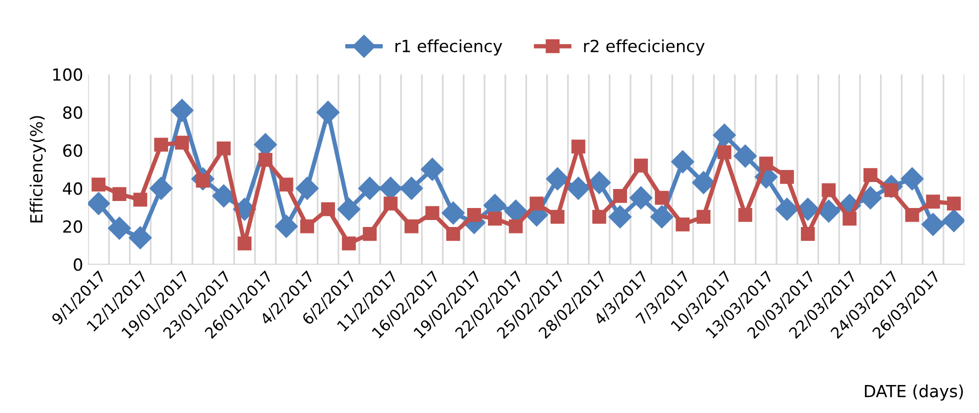 Image resolution: width=979 pixels, height=413 pixels. Describe the element at coordinates (72, 188) in the screenshot. I see `y-tick-label: 40` at that location.